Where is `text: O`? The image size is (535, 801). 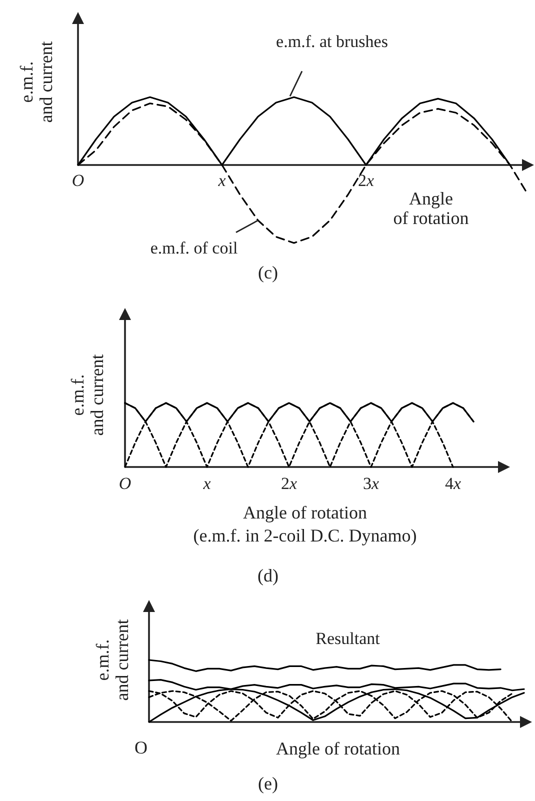
text: O is located at coordinates (141, 747).